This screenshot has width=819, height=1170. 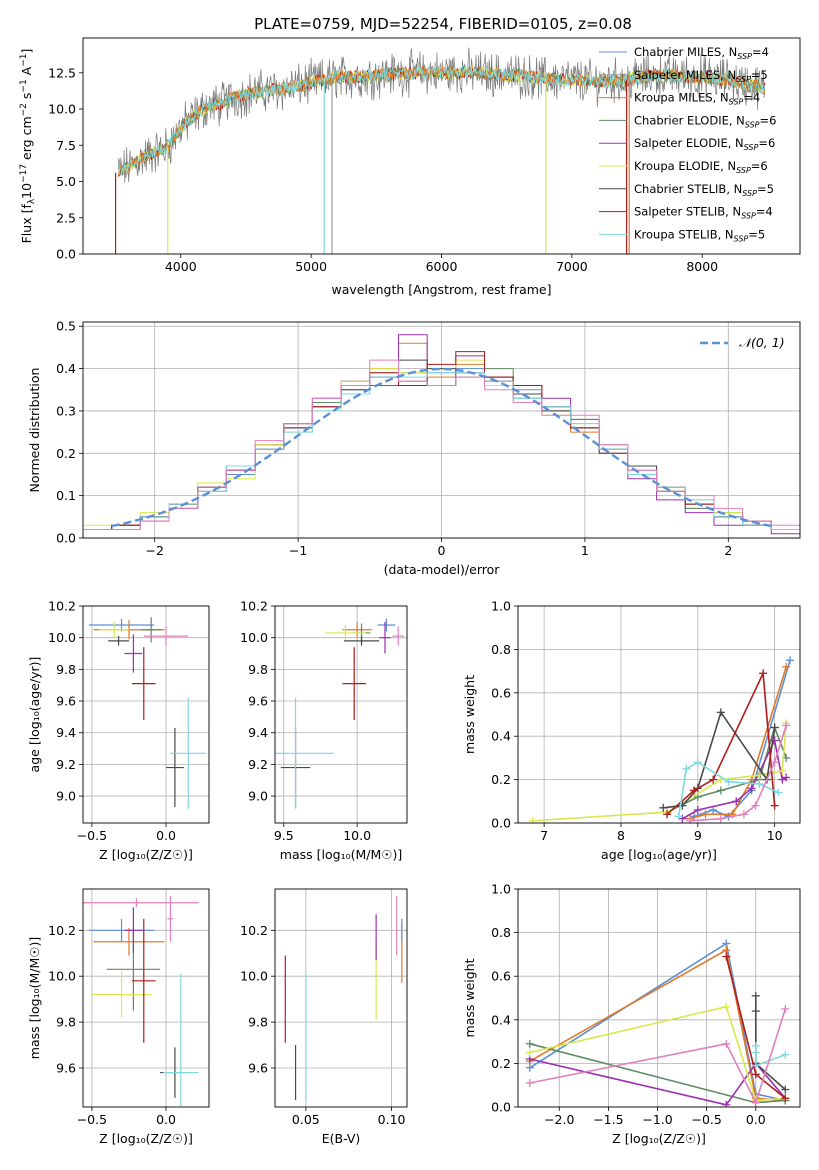 I want to click on spectrum-ylabel-part: erg cm, so click(x=26, y=140).